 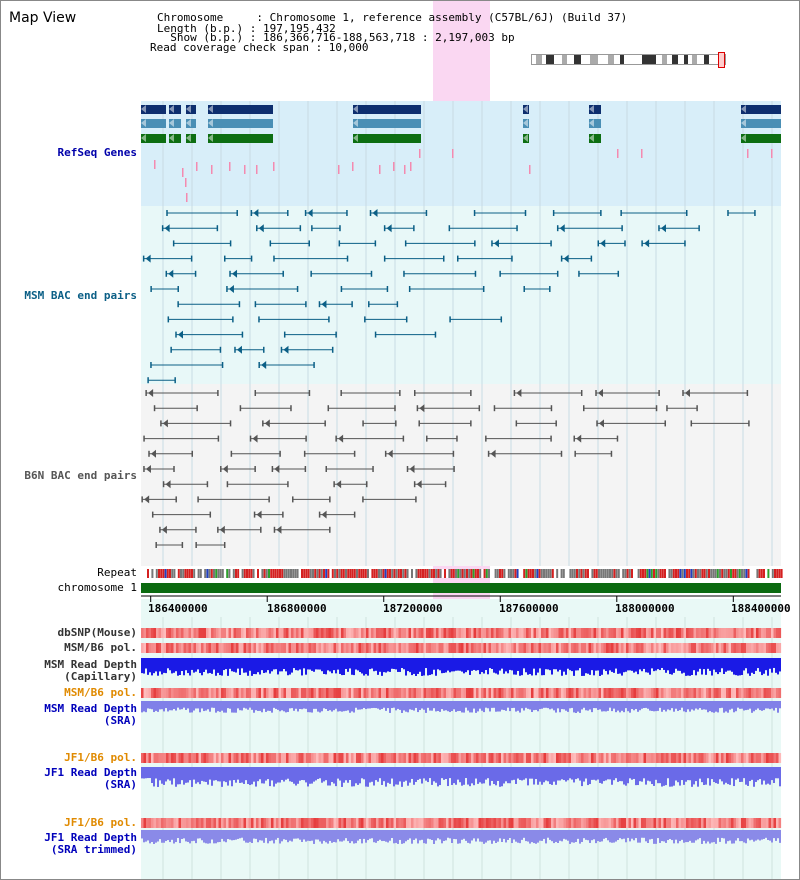 I want to click on chromosome-ideogram-icon, so click(x=628, y=60).